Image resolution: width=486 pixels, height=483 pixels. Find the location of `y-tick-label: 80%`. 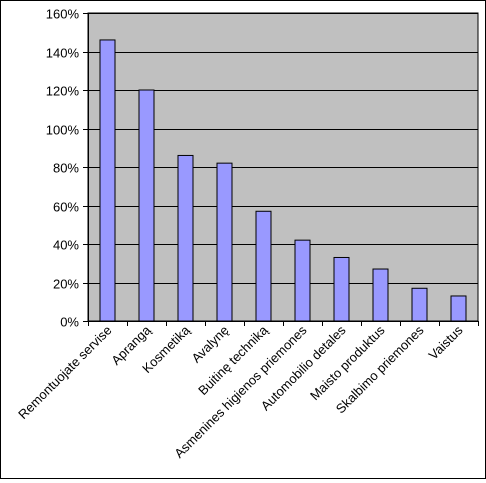

y-tick-label: 80% is located at coordinates (66, 168).